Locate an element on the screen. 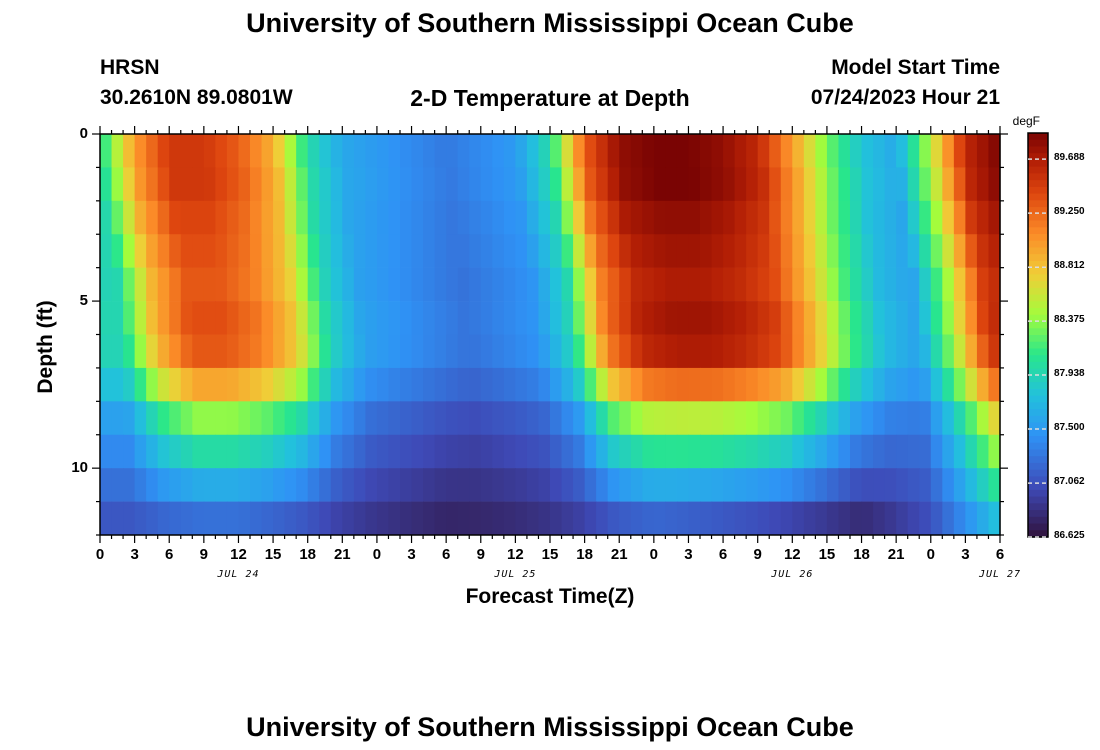 Image resolution: width=1100 pixels, height=750 pixels. colorbar-label: 88.375 is located at coordinates (1069, 320).